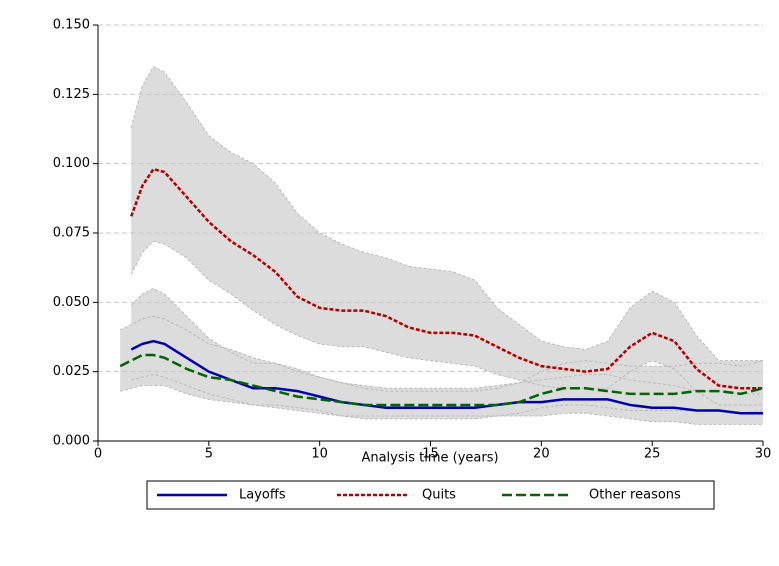  What do you see at coordinates (71, 302) in the screenshot?
I see `y-tick-label: 0.050` at bounding box center [71, 302].